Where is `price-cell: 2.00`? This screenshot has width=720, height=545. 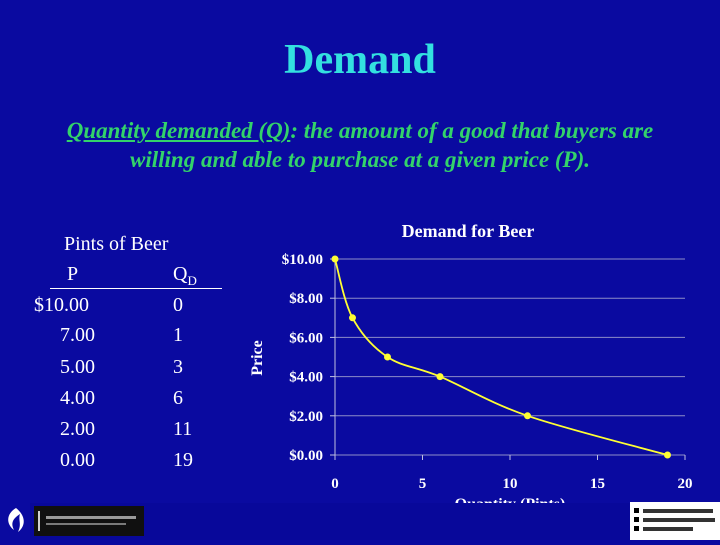 price-cell: 2.00 is located at coordinates (77, 429).